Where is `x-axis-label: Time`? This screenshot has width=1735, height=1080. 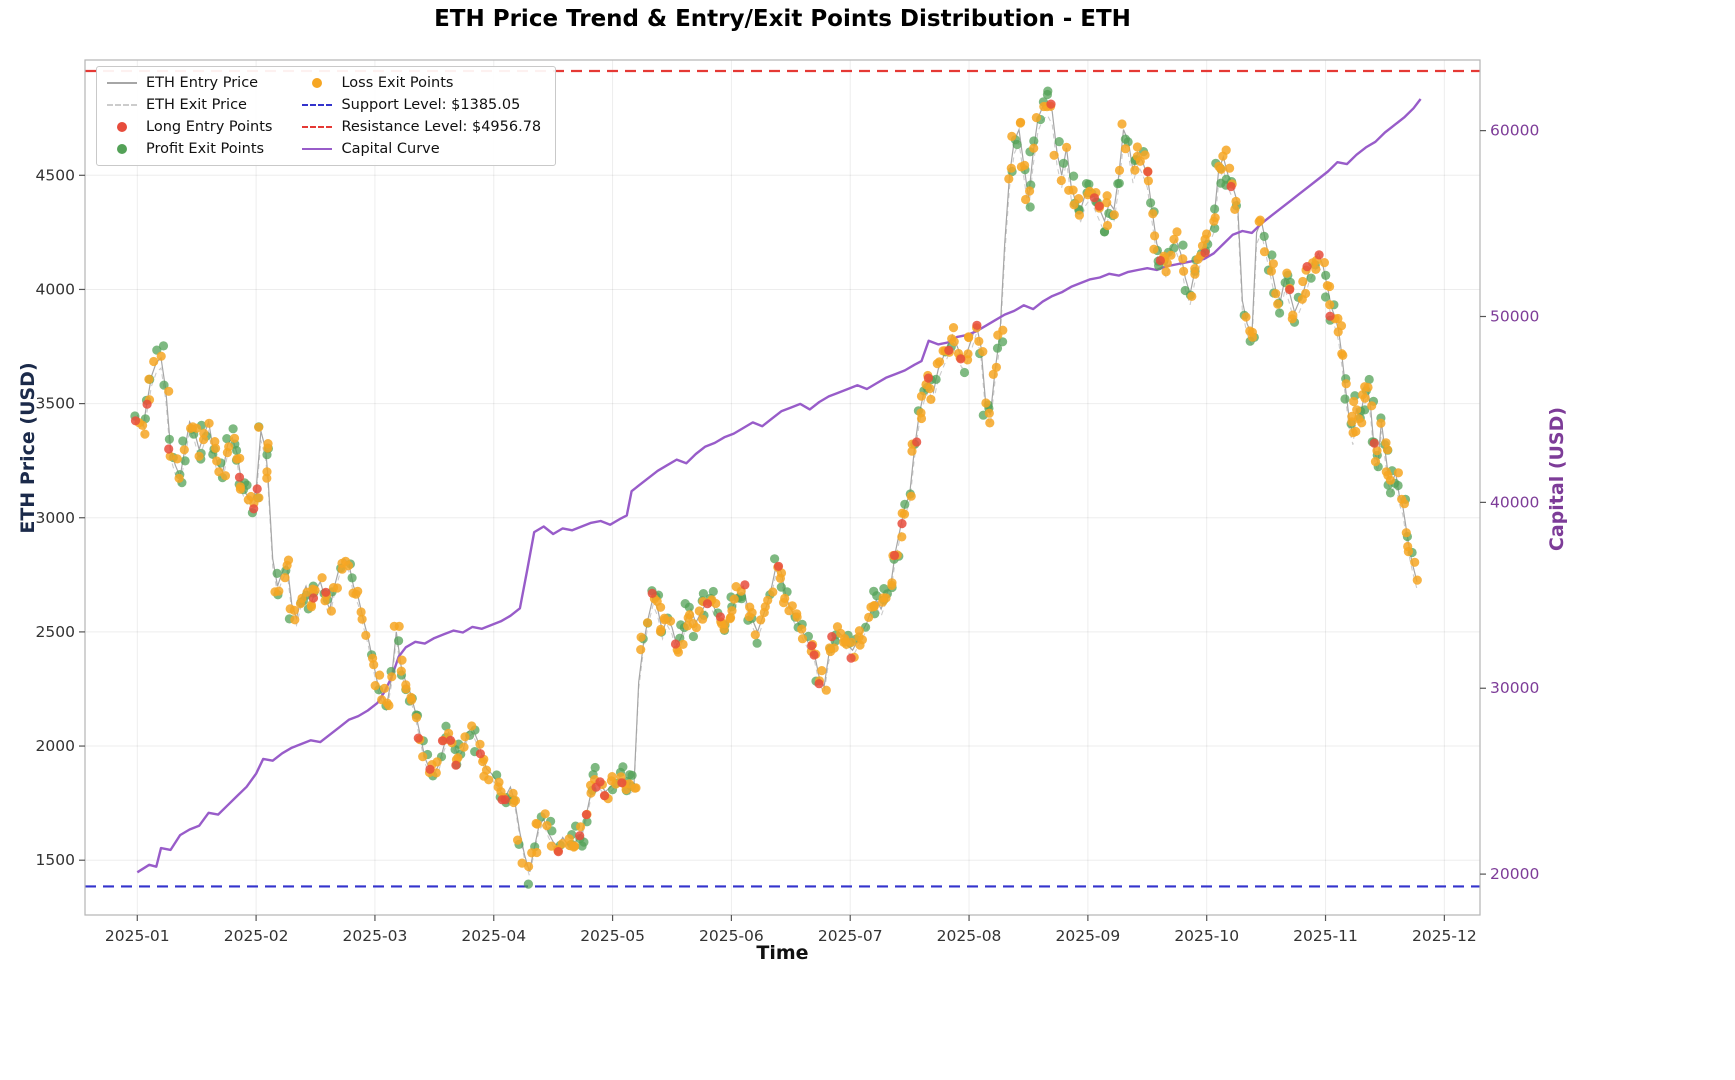
x-axis-label: Time is located at coordinates (782, 953).